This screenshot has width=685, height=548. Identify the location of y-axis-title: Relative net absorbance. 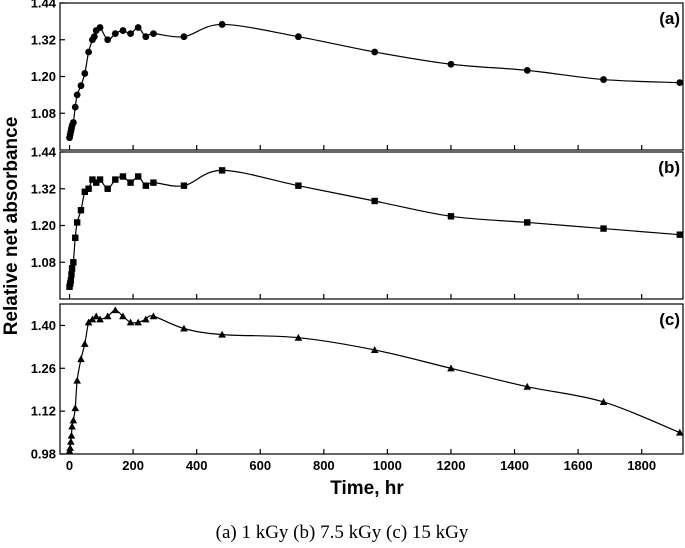
(11, 226).